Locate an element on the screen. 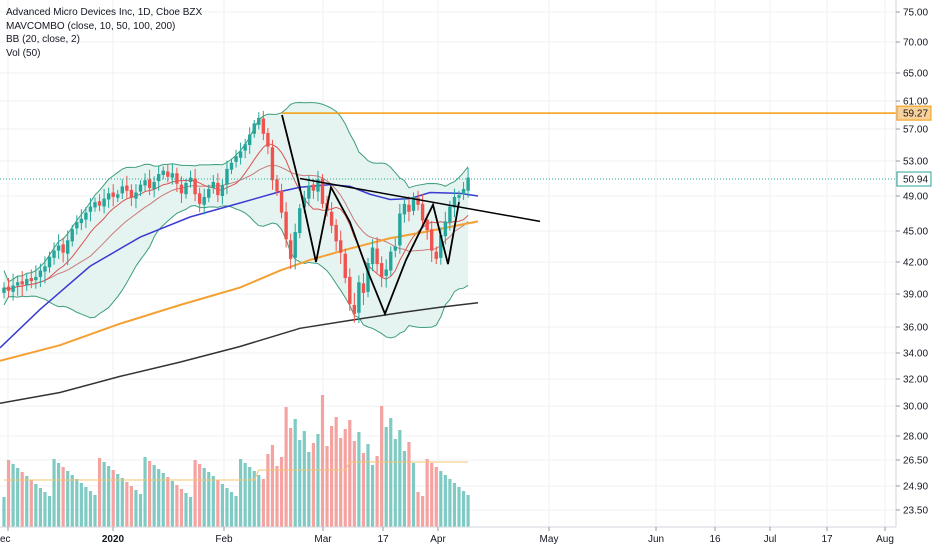  price-tick-label: 75.00 is located at coordinates (915, 13).